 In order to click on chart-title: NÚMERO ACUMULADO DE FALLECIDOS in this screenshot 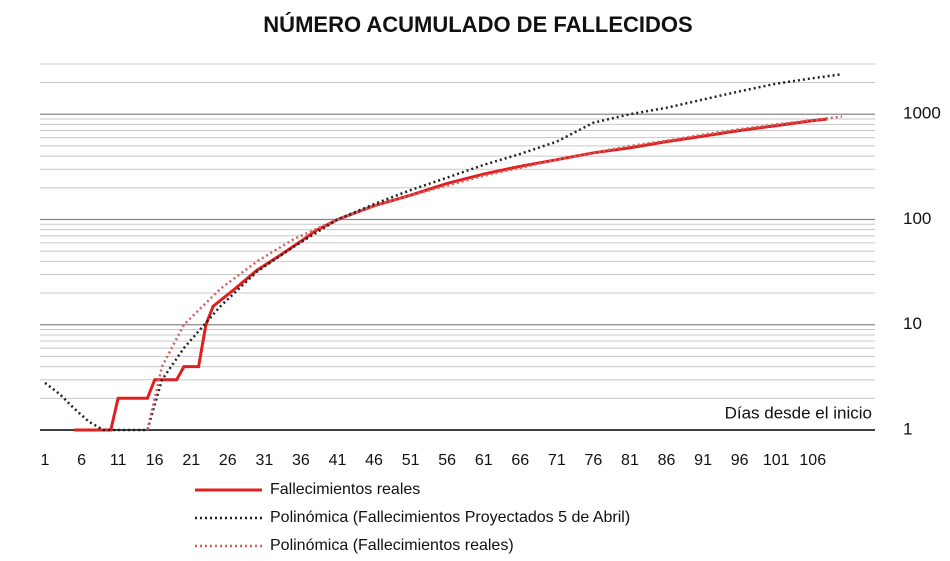, I will do `click(477, 24)`.